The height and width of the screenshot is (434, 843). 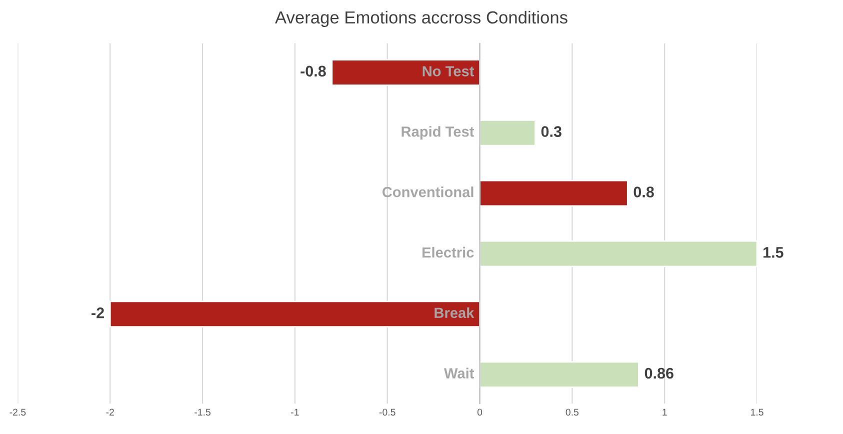 What do you see at coordinates (479, 412) in the screenshot?
I see `x-tick-label: 0` at bounding box center [479, 412].